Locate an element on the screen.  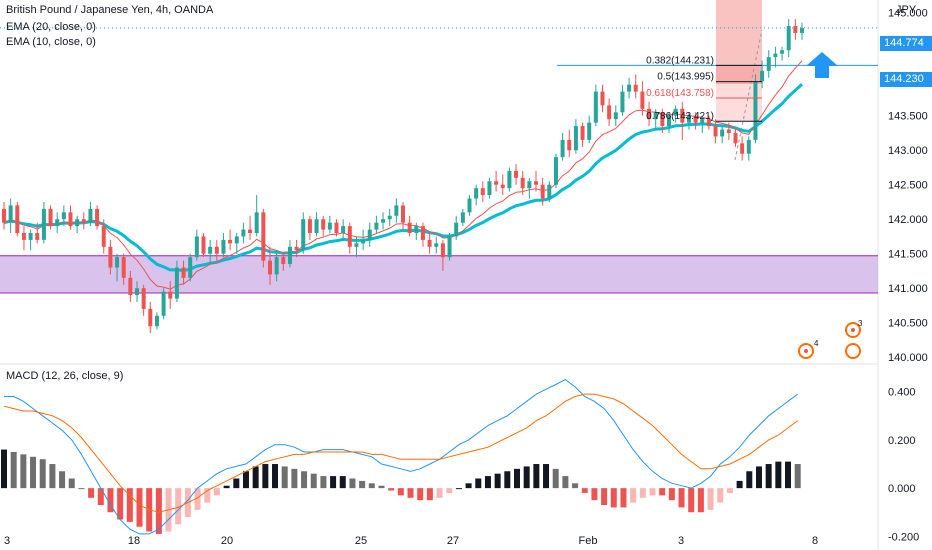
macd-tick-label: -0.200 is located at coordinates (903, 537).